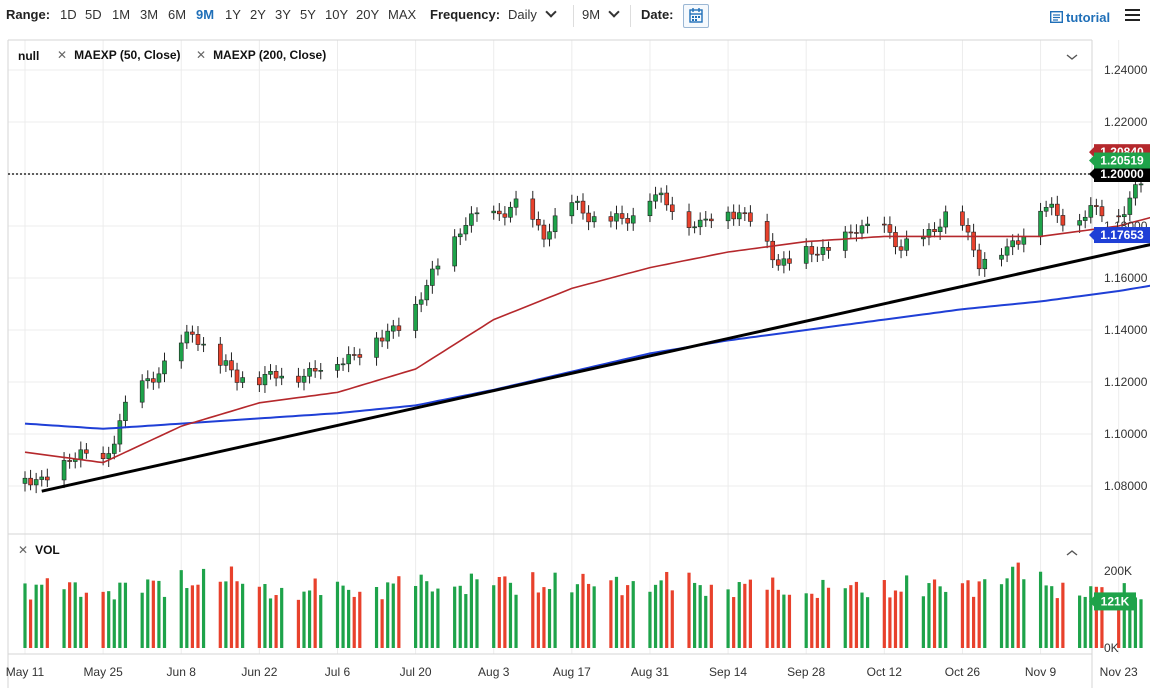 Image resolution: width=1150 pixels, height=688 pixels. What do you see at coordinates (1126, 382) in the screenshot?
I see `y-tick-label: 1.12000` at bounding box center [1126, 382].